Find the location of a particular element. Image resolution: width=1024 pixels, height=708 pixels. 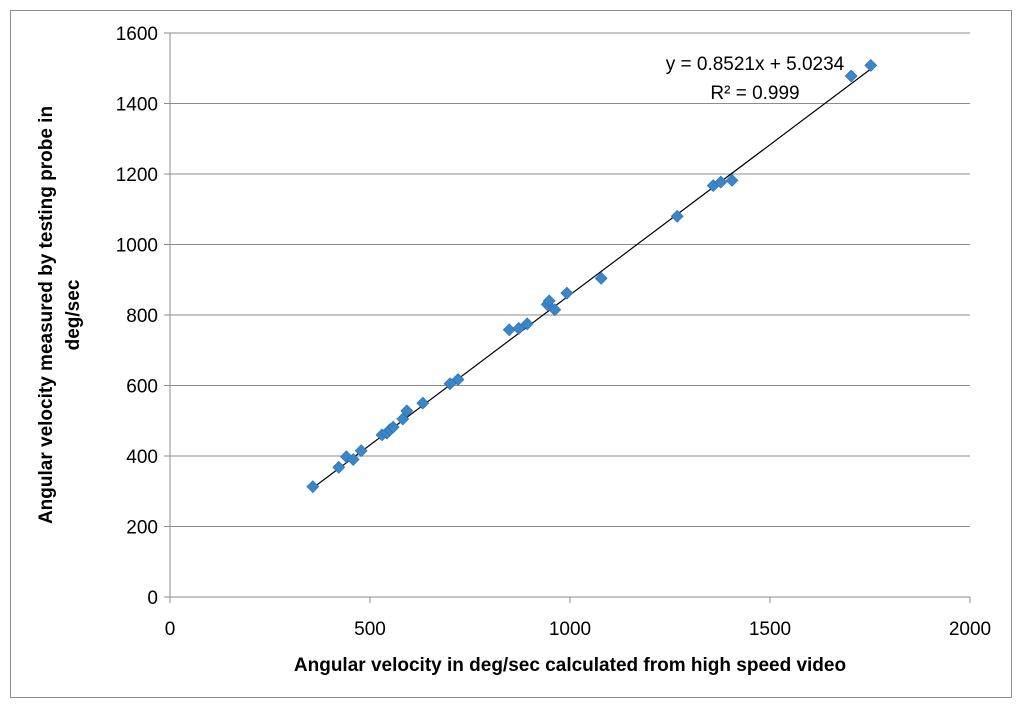

x-tick-label-500: 500 is located at coordinates (370, 629).